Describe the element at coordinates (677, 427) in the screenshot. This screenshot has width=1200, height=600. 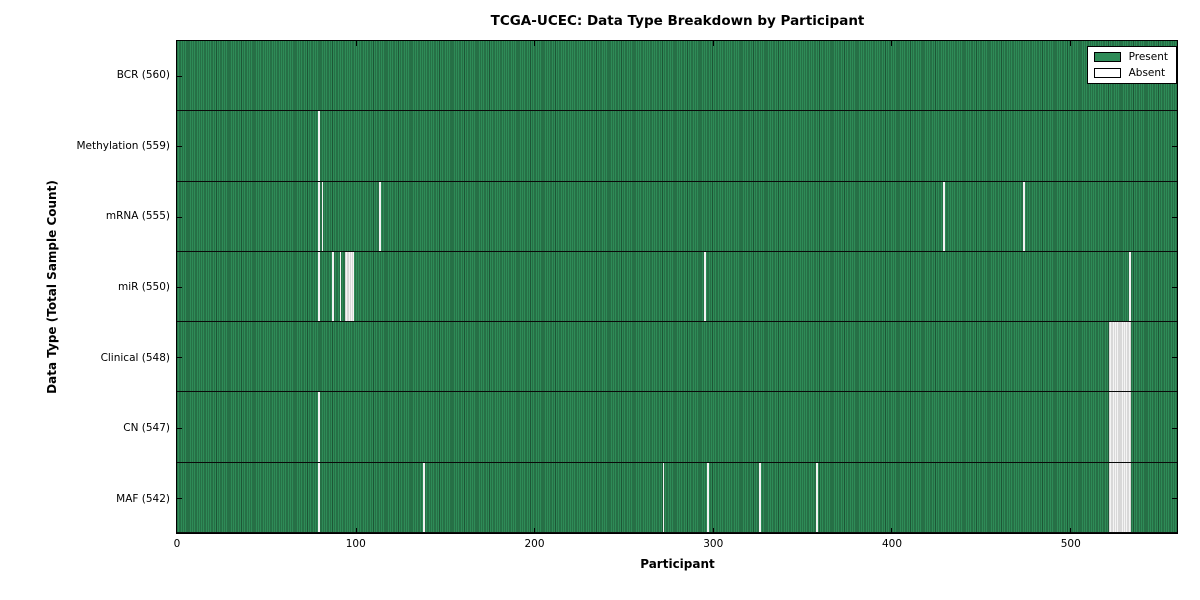
I see `heatmap-row-cn` at that location.